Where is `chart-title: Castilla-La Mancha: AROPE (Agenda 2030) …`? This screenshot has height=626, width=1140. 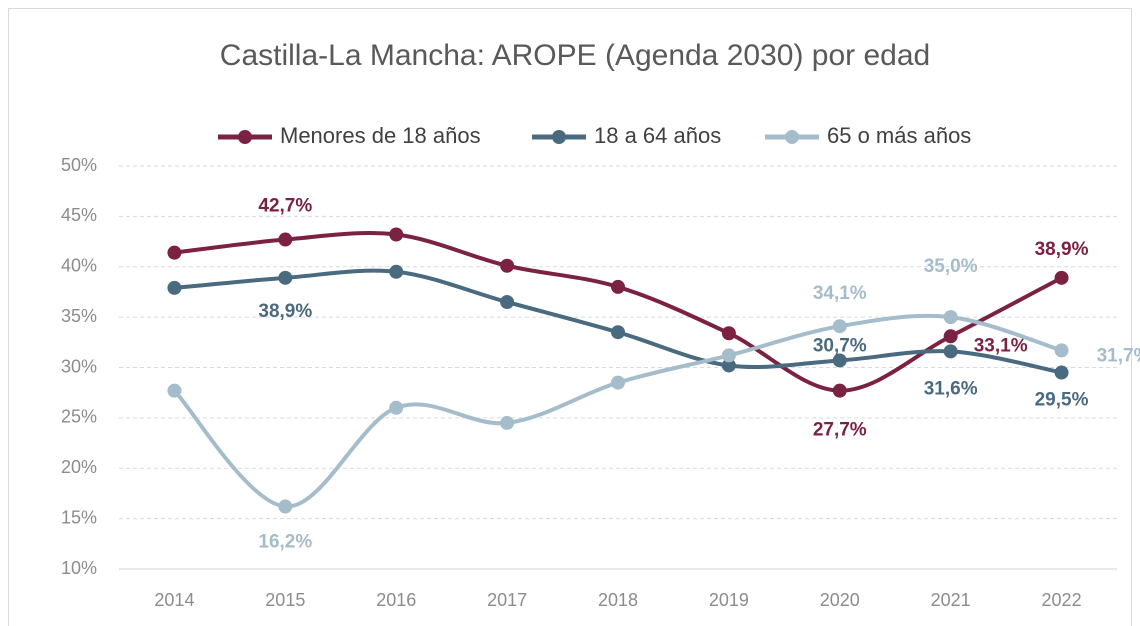
chart-title: Castilla-La Mancha: AROPE (Agenda 2030) … is located at coordinates (575, 55).